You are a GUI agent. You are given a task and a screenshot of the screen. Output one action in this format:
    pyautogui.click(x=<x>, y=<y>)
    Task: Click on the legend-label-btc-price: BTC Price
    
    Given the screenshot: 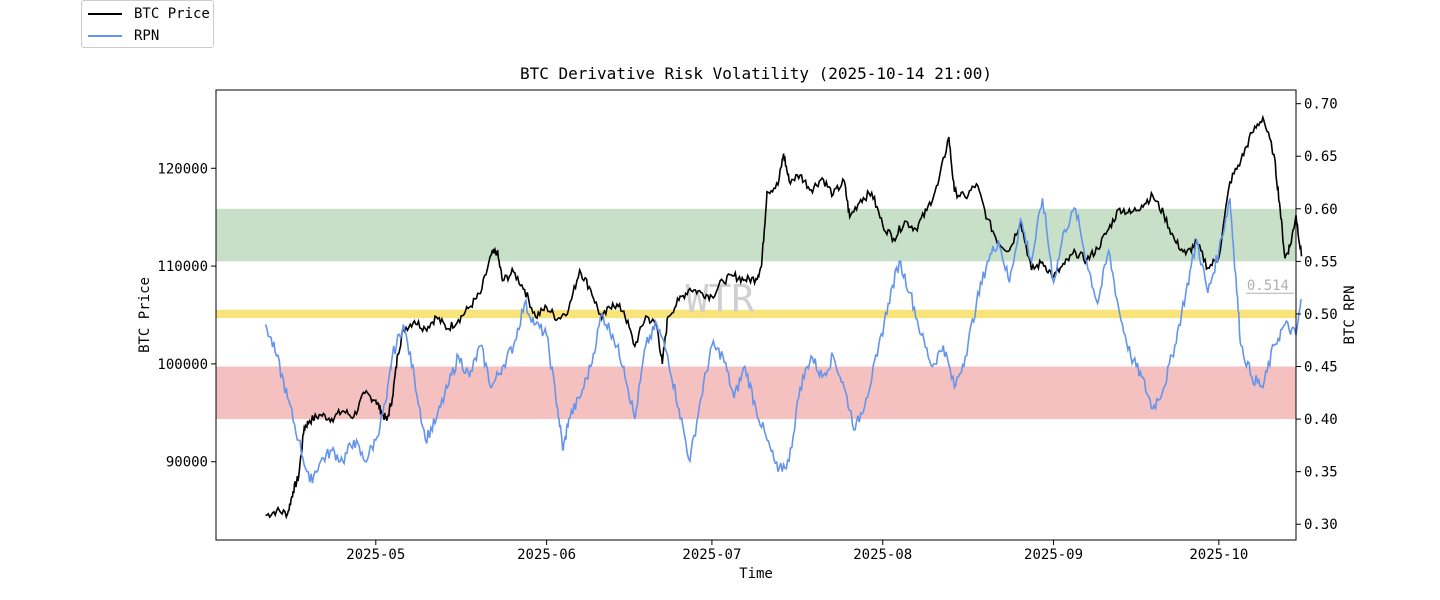 What is the action you would take?
    pyautogui.click(x=172, y=14)
    